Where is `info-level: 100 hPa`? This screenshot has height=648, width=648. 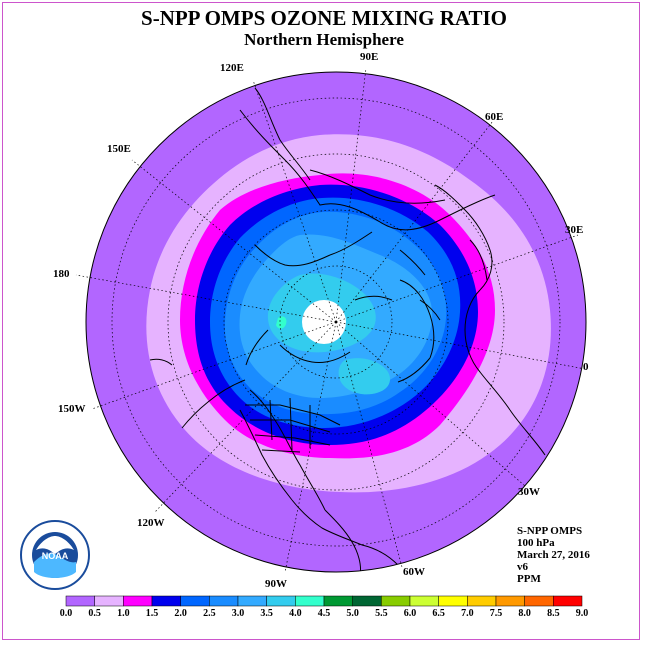 info-level: 100 hPa is located at coordinates (536, 543).